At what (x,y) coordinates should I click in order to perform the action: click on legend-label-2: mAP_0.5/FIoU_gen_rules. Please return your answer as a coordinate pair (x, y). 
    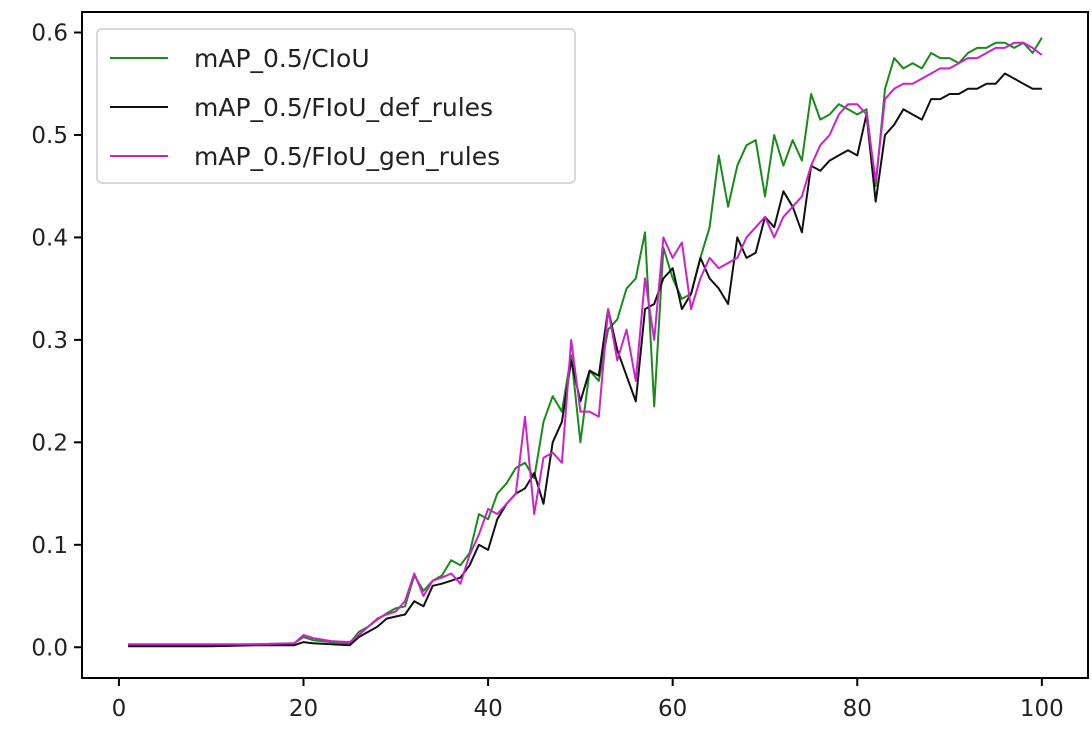
    Looking at the image, I should click on (347, 156).